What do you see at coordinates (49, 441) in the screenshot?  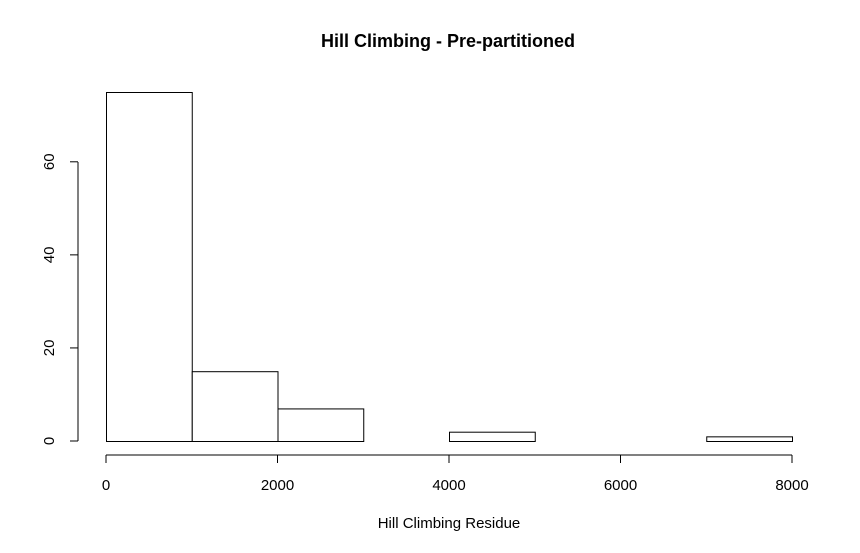 I see `y-tick-label-0: 0` at bounding box center [49, 441].